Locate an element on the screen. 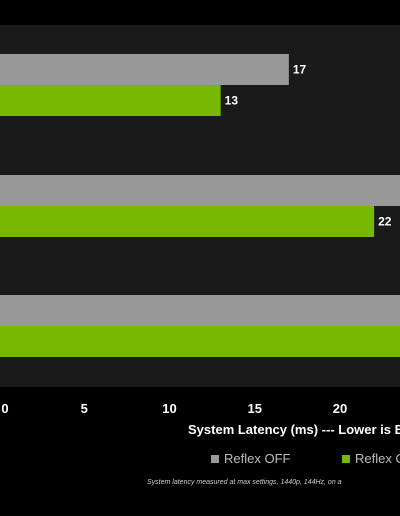 The image size is (400, 516). x-axis-ticks: 0 5 10 15 20 is located at coordinates (174, 408).